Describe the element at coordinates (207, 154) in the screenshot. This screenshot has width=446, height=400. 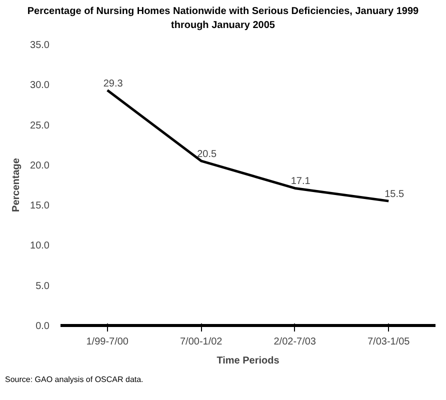
I see `data-label: 20.5` at that location.